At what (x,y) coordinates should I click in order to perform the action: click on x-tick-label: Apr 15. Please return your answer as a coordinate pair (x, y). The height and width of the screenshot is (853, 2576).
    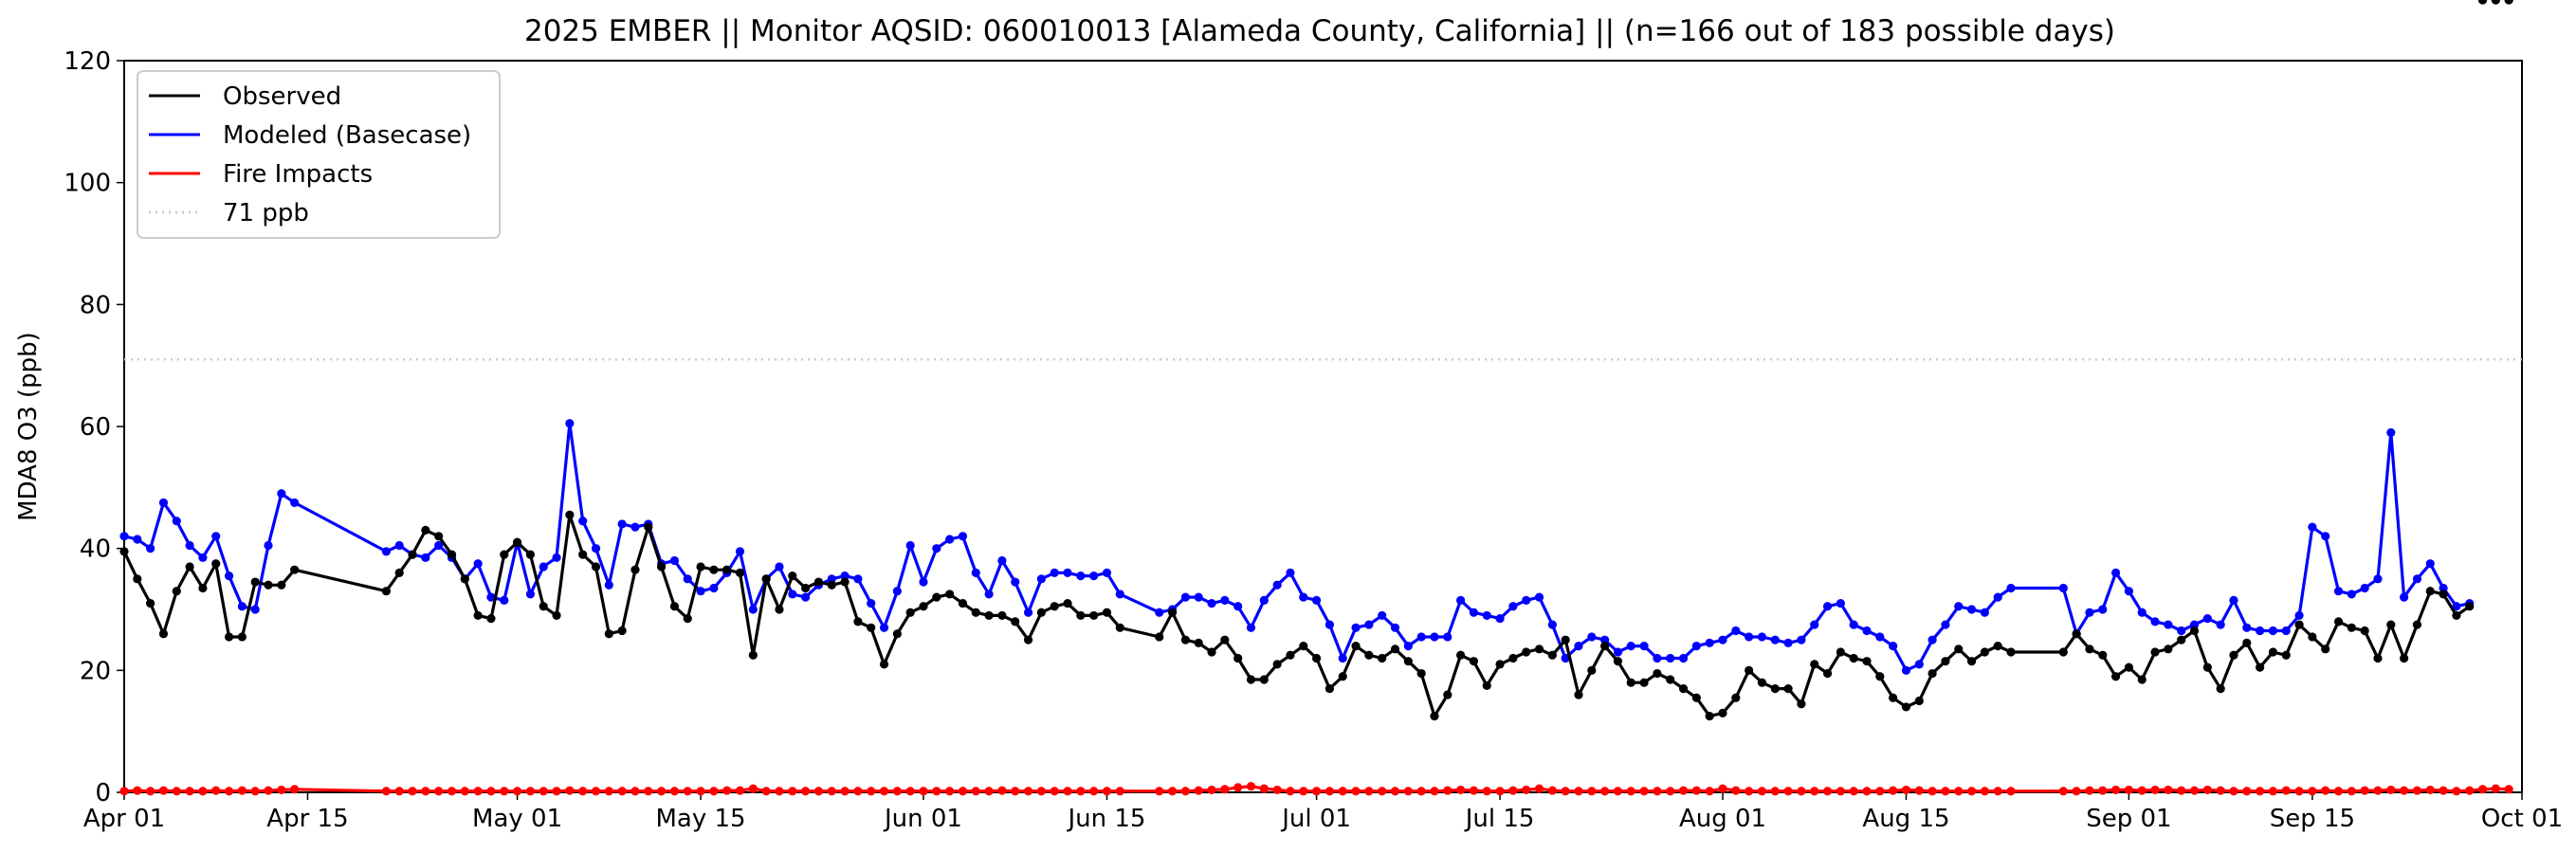
    Looking at the image, I should click on (307, 819).